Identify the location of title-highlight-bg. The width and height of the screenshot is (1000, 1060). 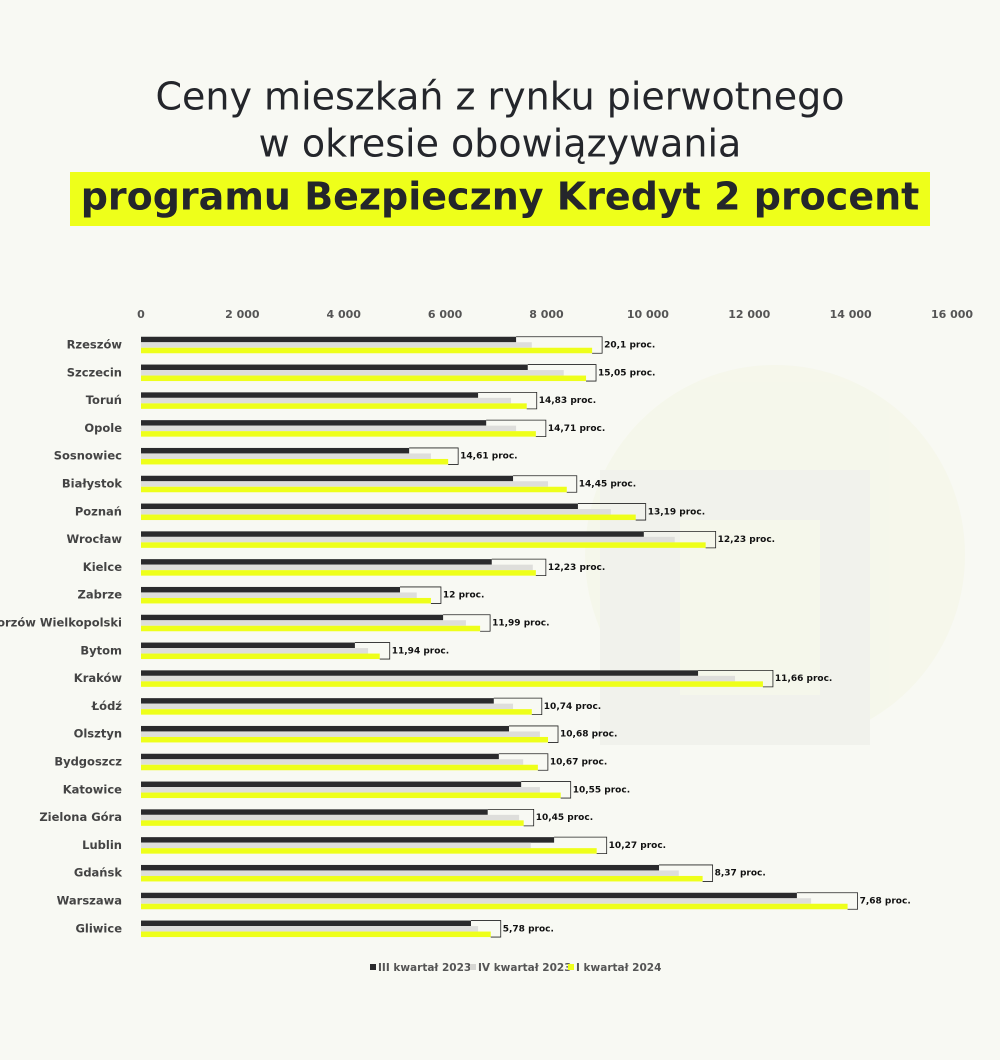
(500, 199).